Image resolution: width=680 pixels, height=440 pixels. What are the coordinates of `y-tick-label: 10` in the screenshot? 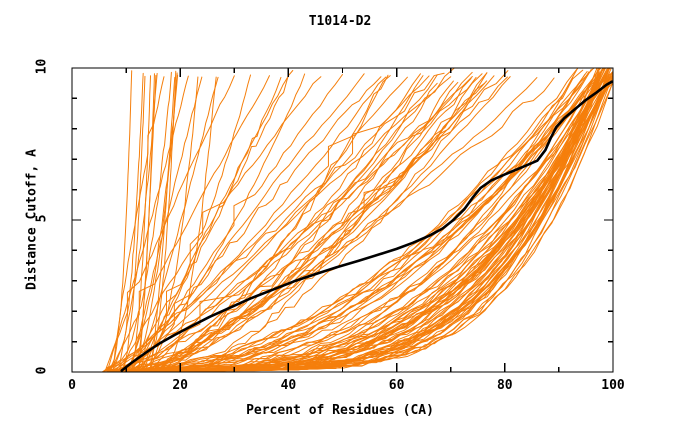 It's located at (42, 66).